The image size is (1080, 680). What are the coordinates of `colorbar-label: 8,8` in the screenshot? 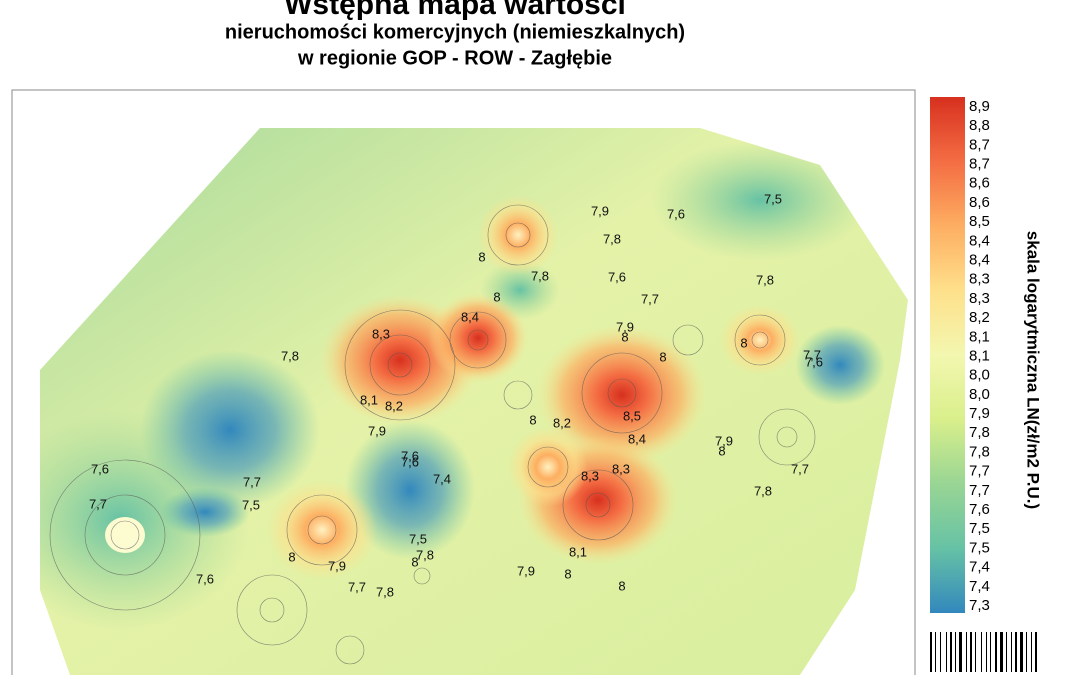 It's located at (979, 125).